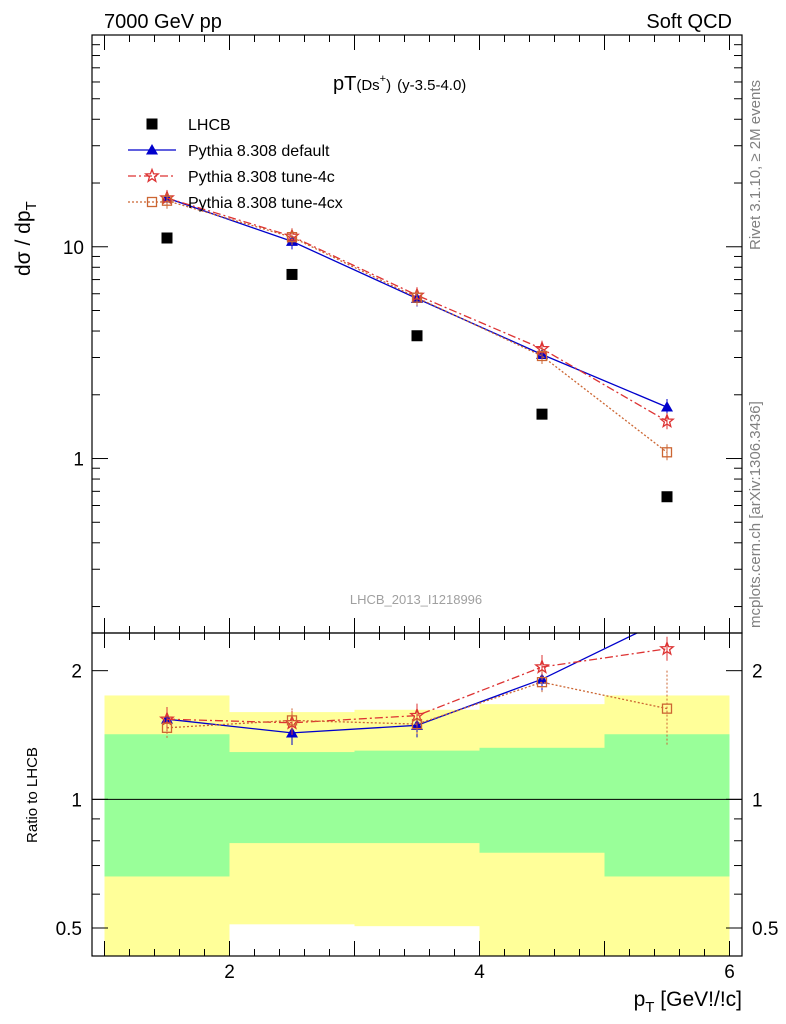 This screenshot has width=786, height=1024. I want to click on main-ylabel: dσ / dpT, so click(26, 238).